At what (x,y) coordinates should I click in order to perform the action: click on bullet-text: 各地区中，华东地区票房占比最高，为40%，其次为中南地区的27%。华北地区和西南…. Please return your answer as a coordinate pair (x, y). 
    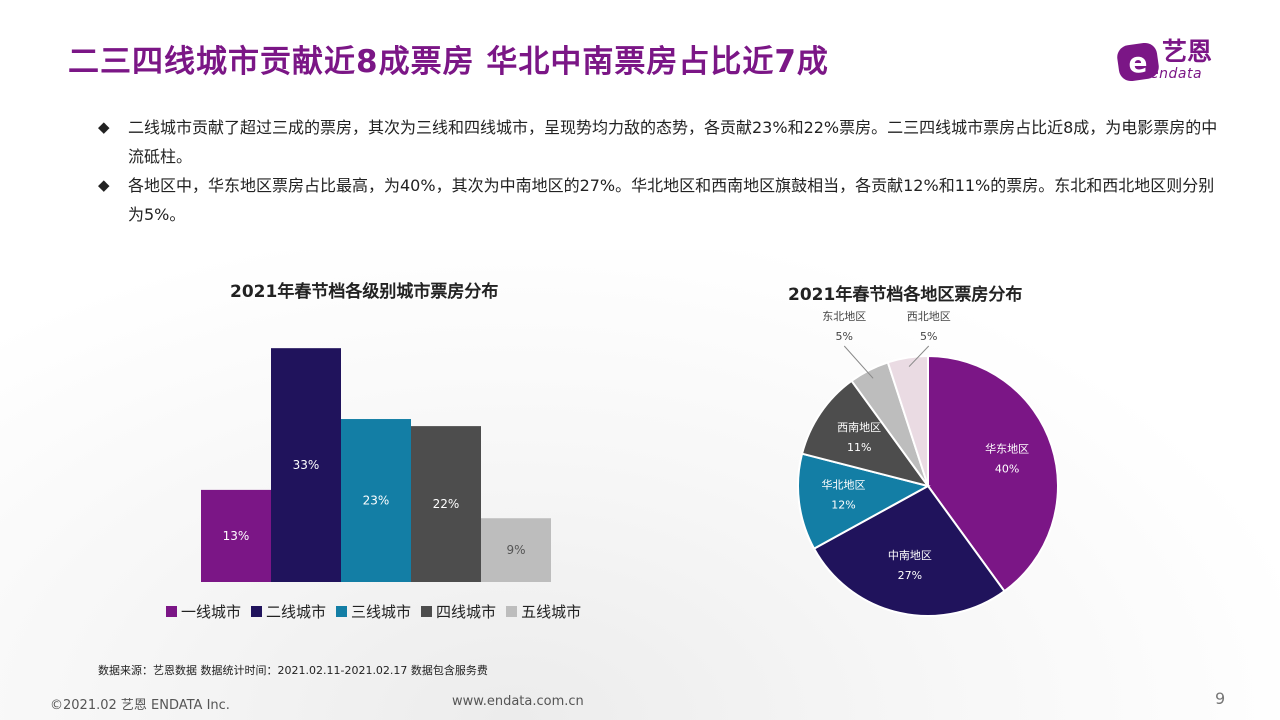
    Looking at the image, I should click on (671, 200).